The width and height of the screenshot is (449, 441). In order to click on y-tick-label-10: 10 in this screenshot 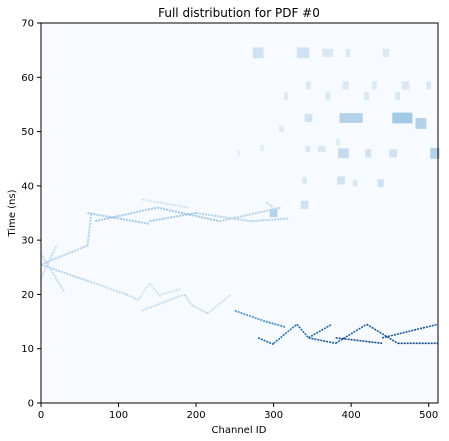, I will do `click(27, 349)`.